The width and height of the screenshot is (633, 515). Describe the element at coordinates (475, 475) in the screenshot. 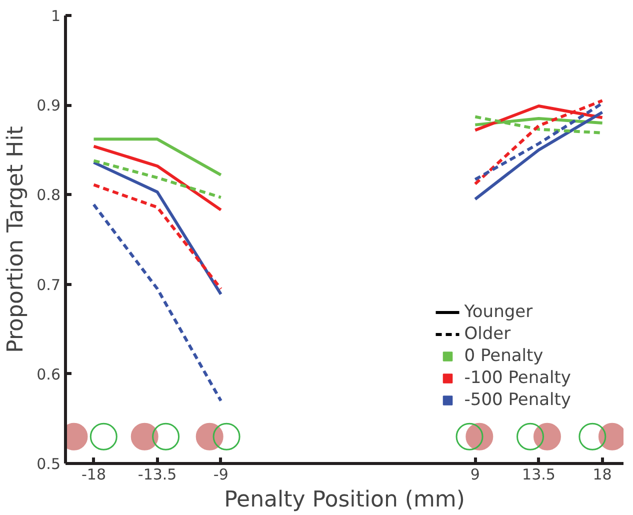

I see `x-tick-label: 9` at that location.